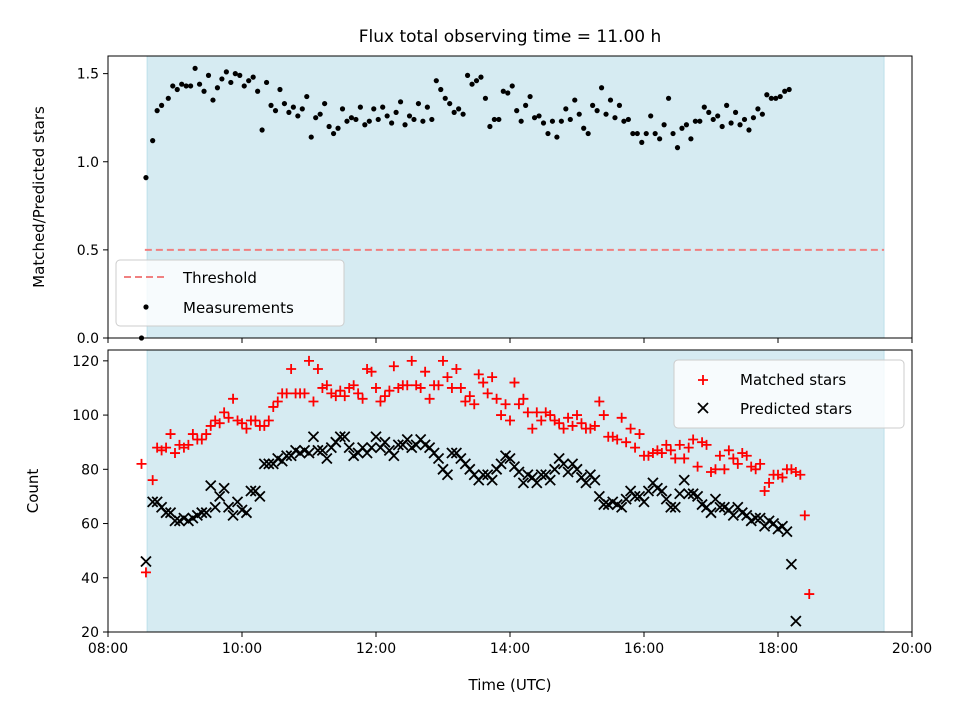 This screenshot has height=724, width=960. Describe the element at coordinates (796, 409) in the screenshot. I see `legend-predicted-label: Predicted stars` at that location.